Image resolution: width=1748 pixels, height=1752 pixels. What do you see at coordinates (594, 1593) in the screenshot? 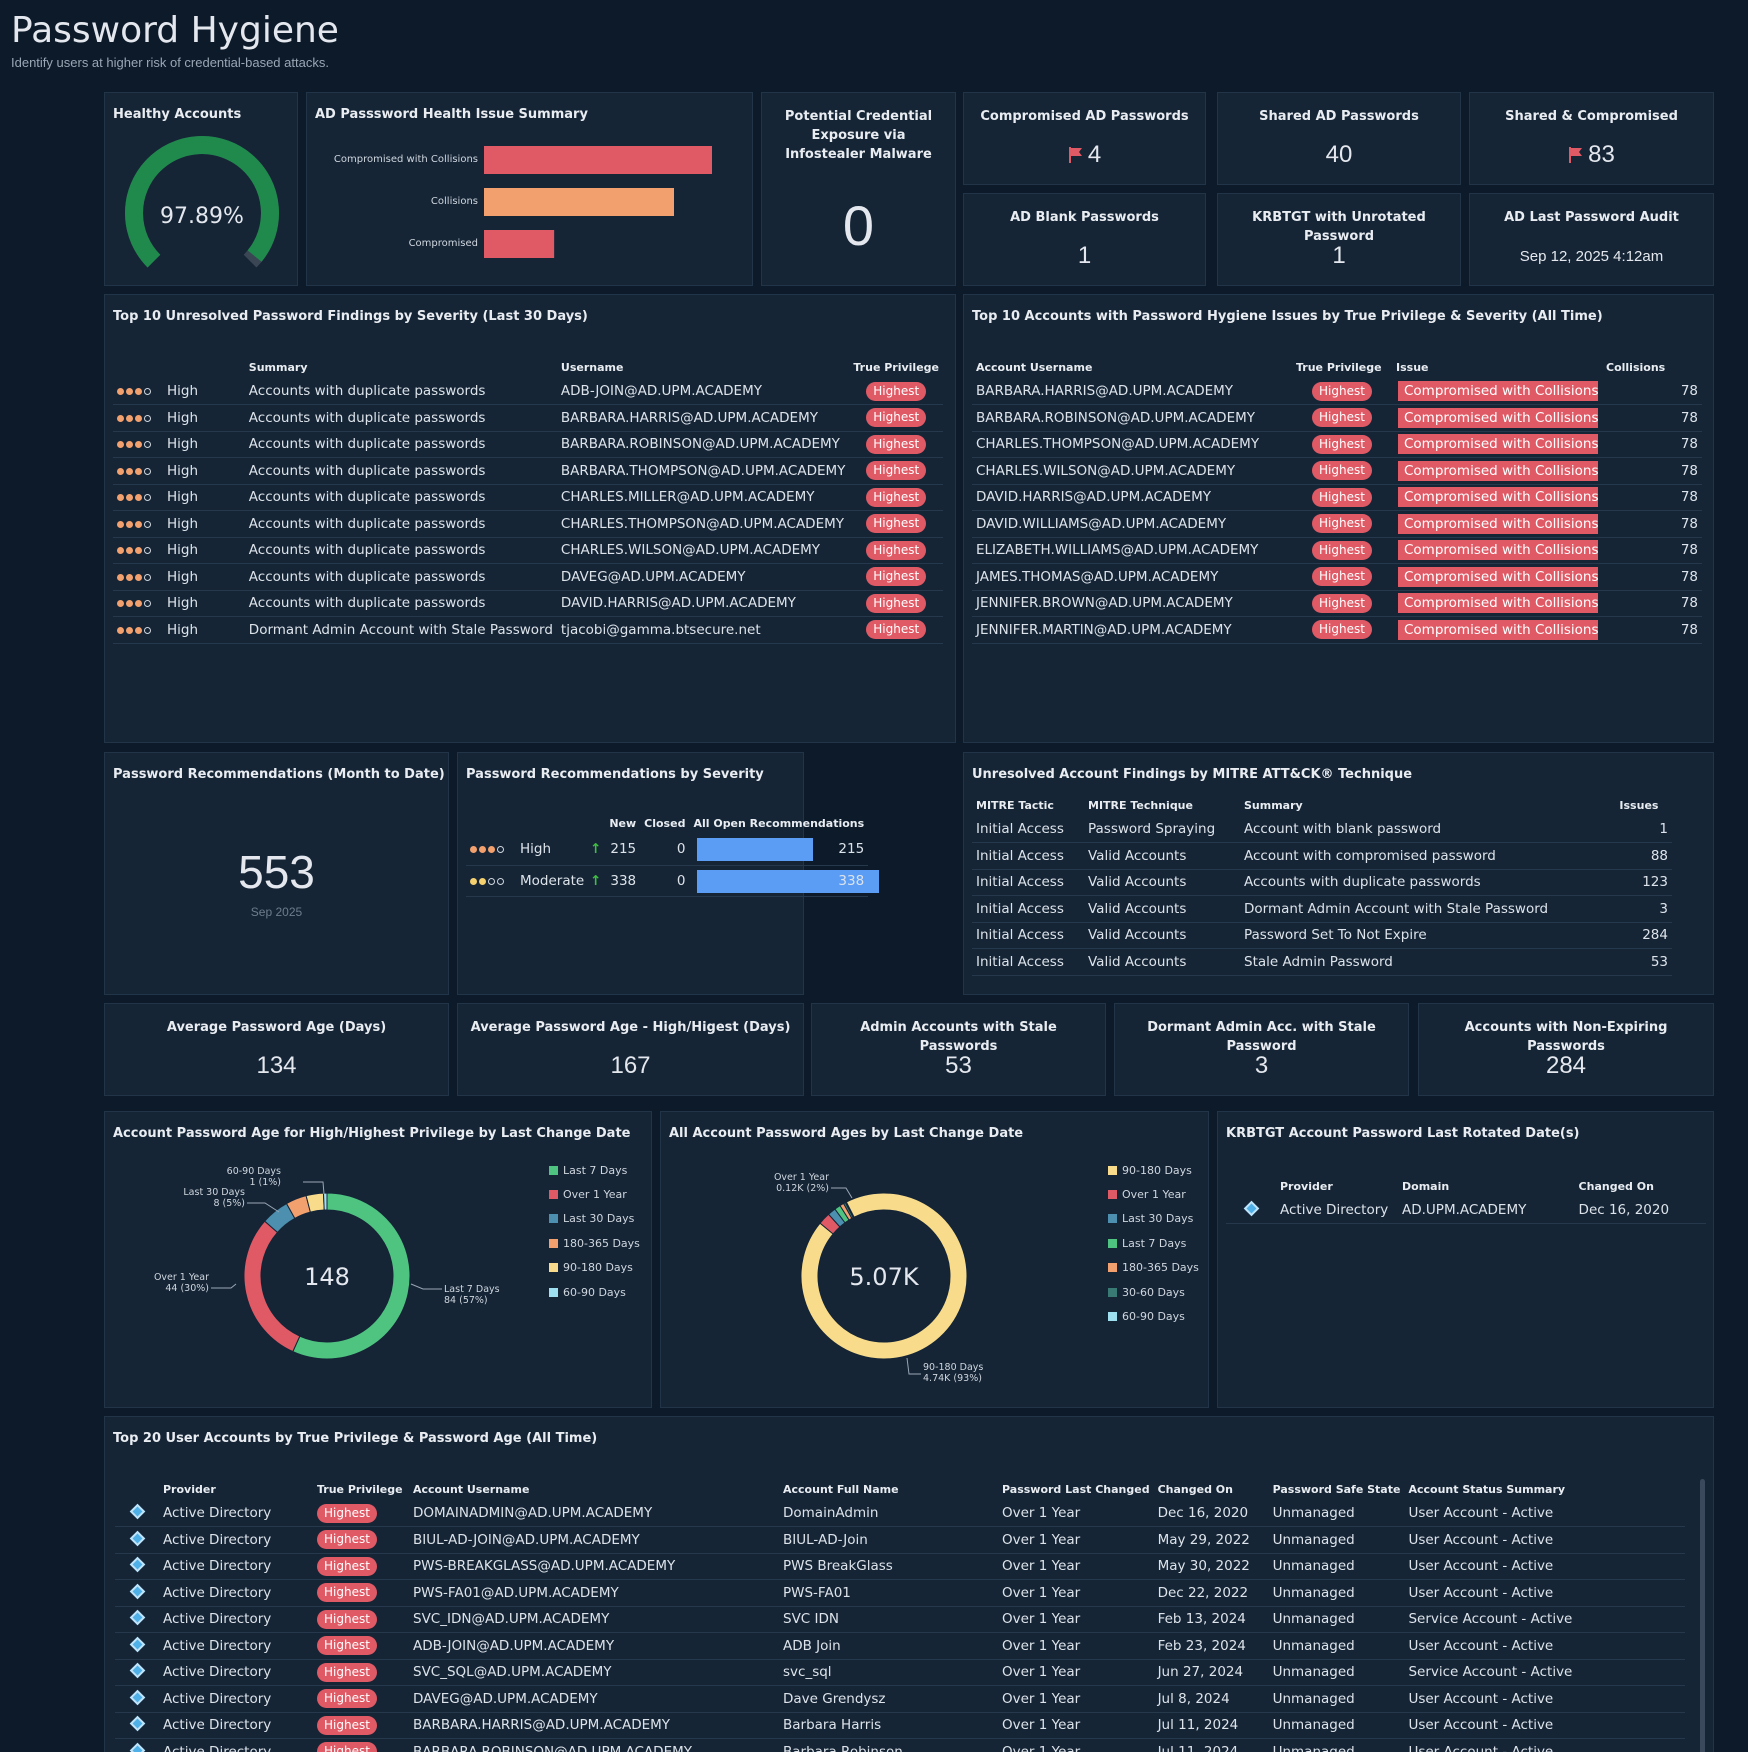
I see `account-username: PWS-FA01@AD.UPM.ACADEMY` at bounding box center [594, 1593].